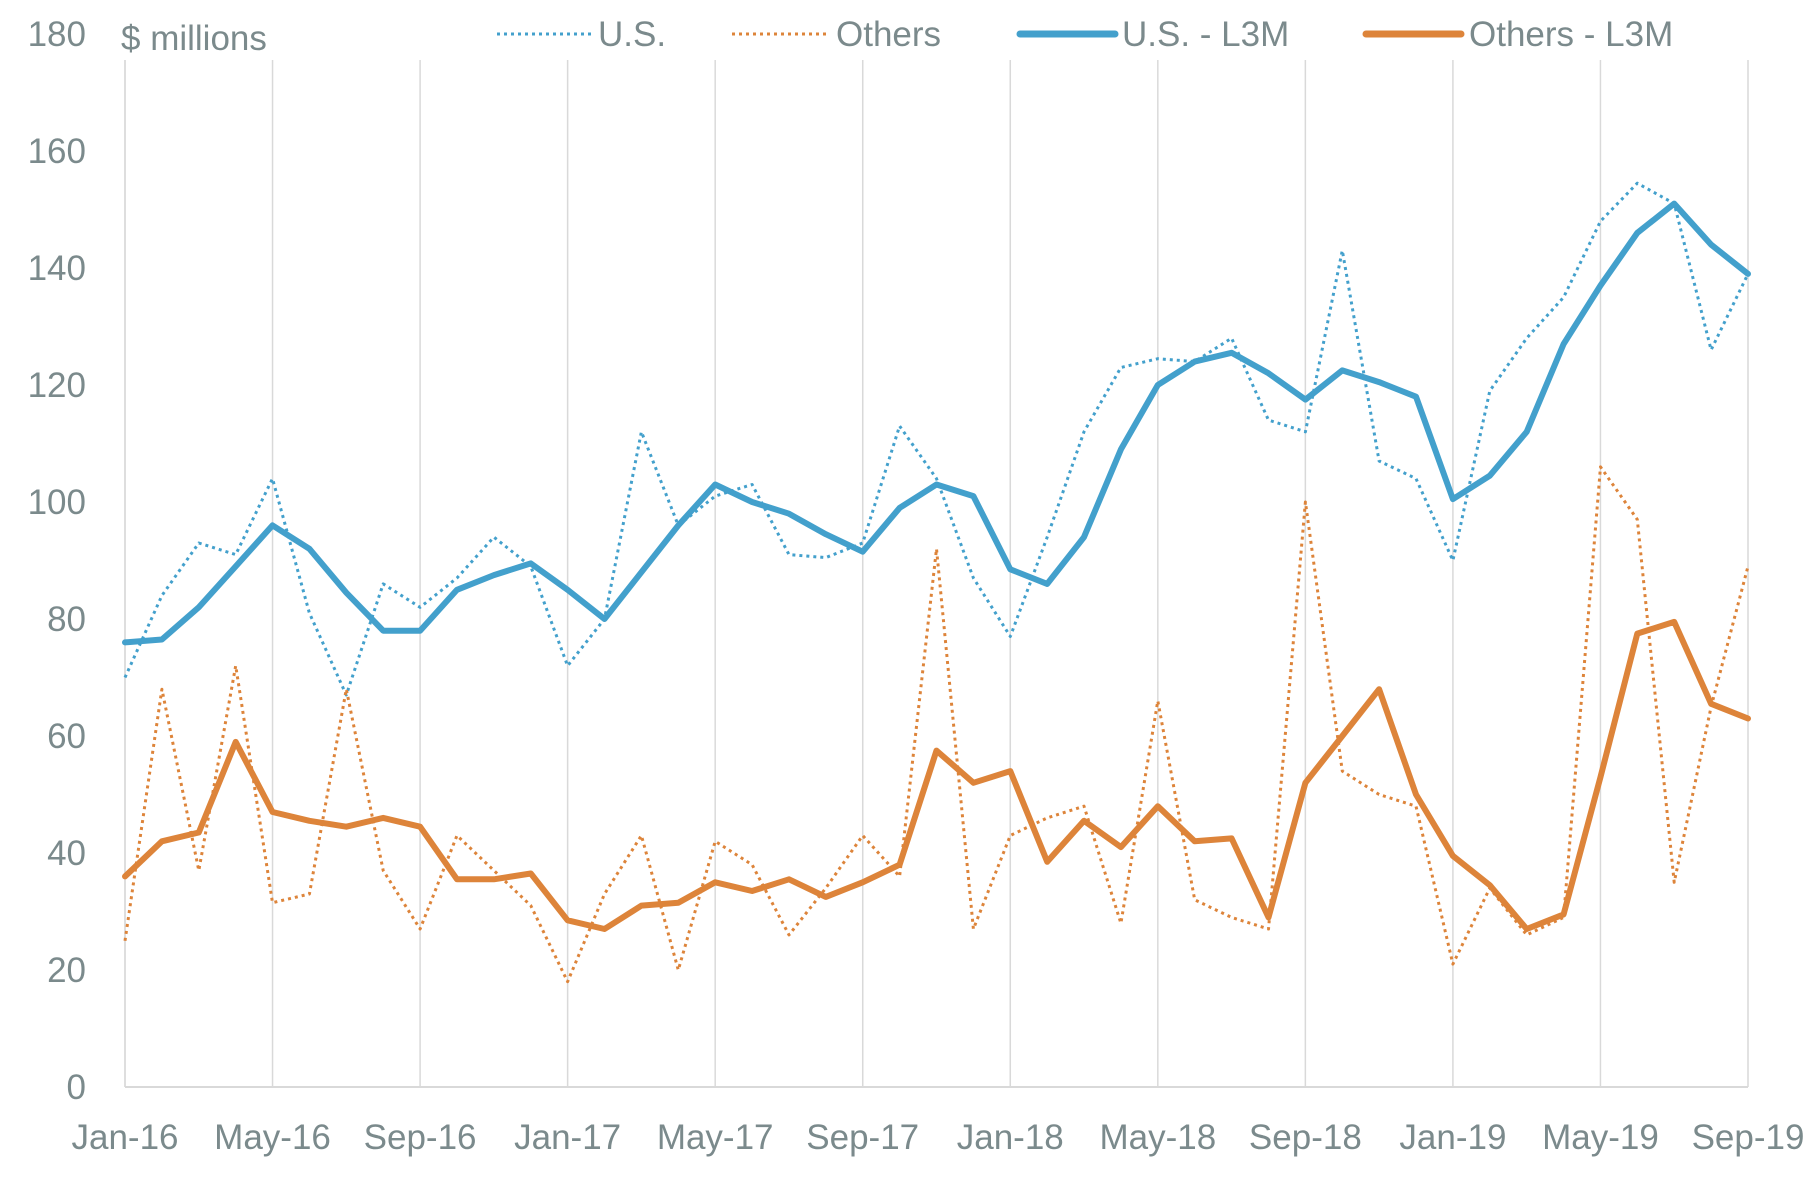  What do you see at coordinates (76, 1087) in the screenshot?
I see `y-tick-label: 0` at bounding box center [76, 1087].